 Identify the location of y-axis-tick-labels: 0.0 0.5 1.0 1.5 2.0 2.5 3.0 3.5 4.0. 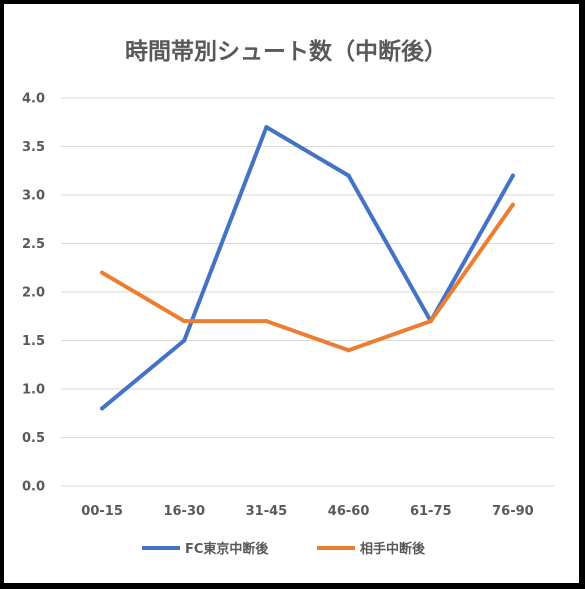
(33, 293).